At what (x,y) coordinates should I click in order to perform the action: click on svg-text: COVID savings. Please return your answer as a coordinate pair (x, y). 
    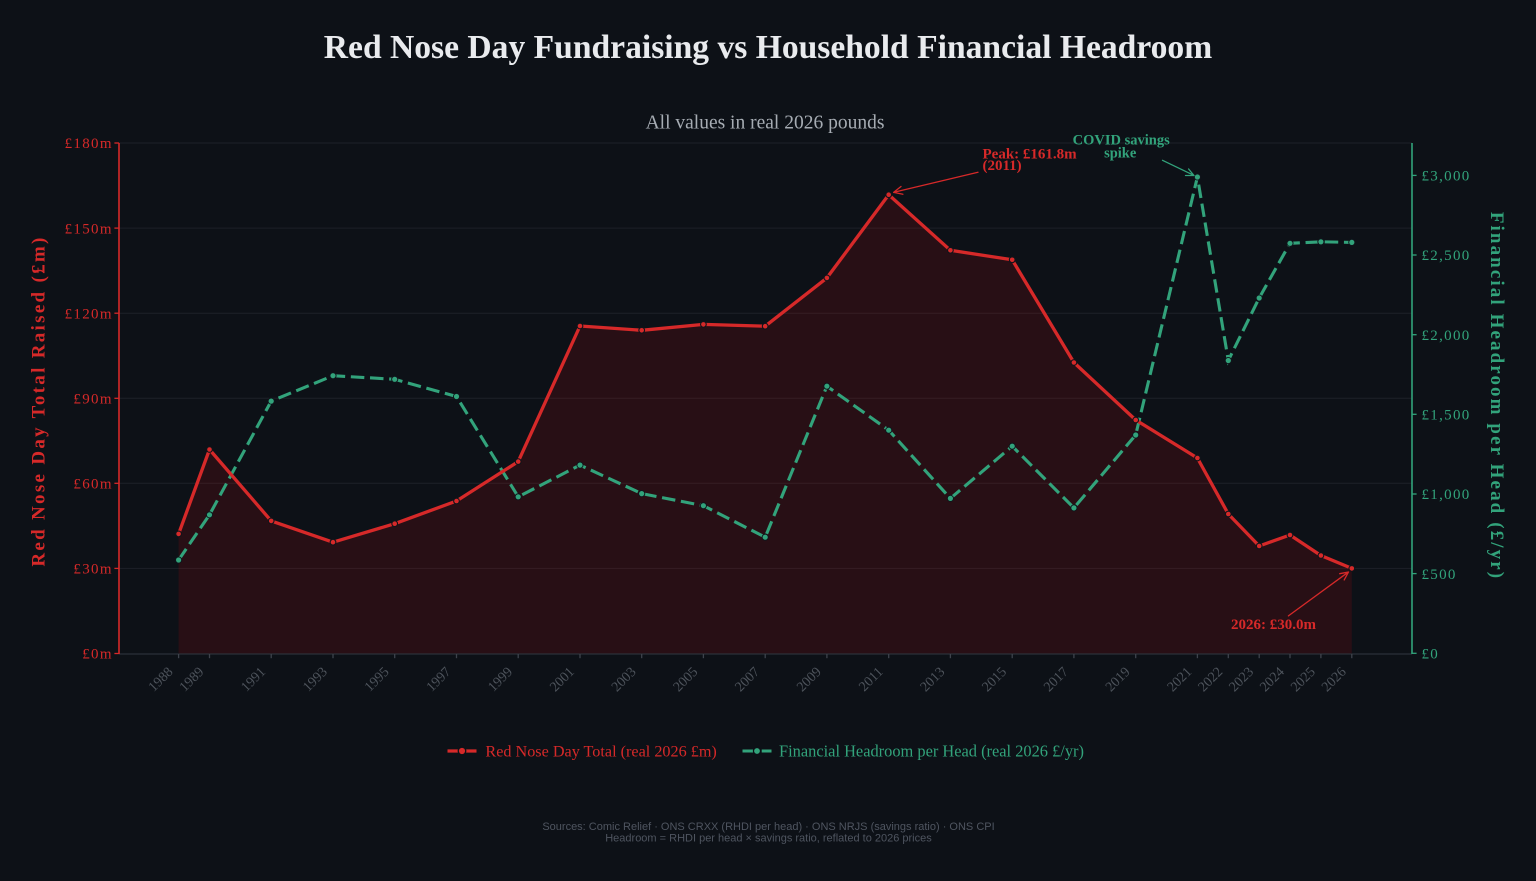
    Looking at the image, I should click on (1121, 141).